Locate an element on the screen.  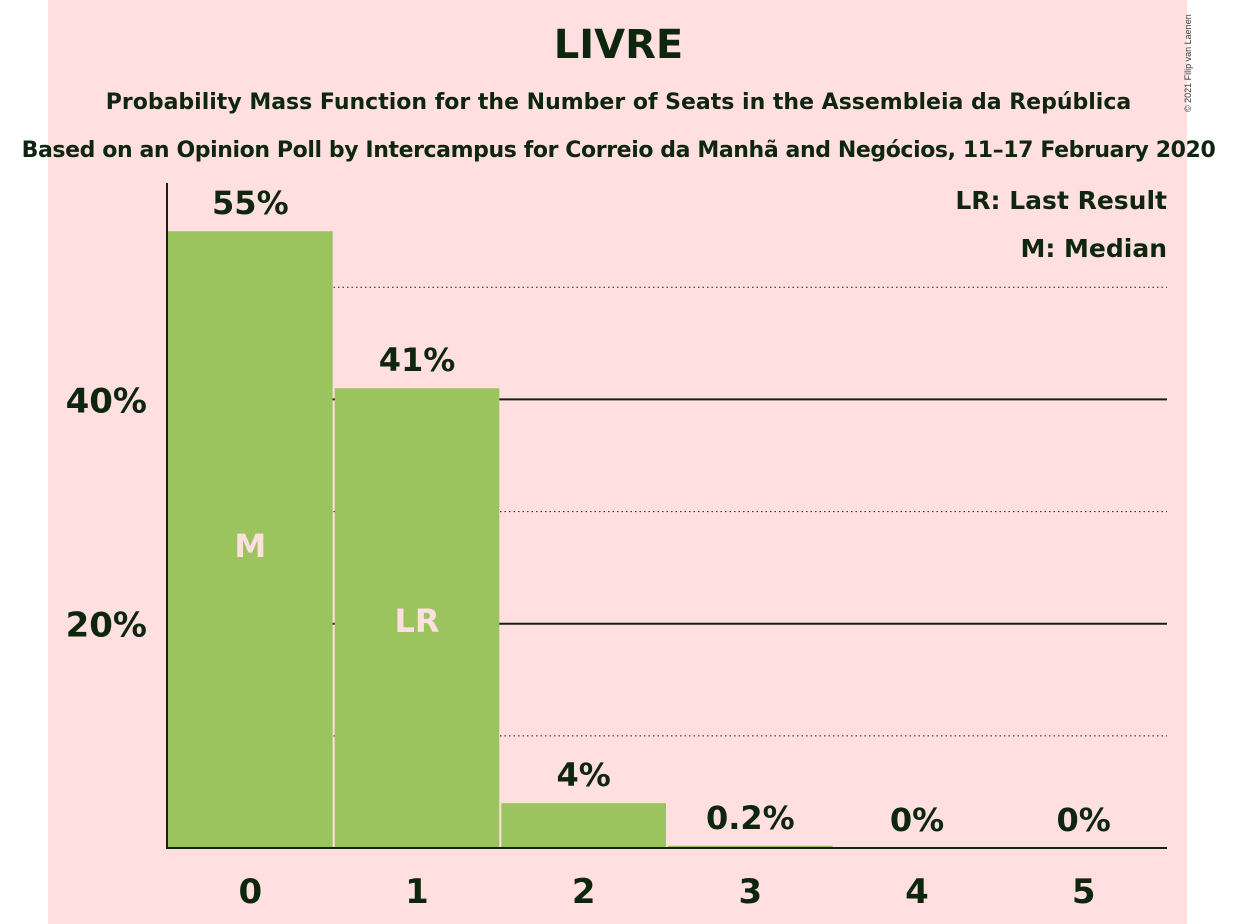
bar-value-label: 55% is located at coordinates (250, 203).